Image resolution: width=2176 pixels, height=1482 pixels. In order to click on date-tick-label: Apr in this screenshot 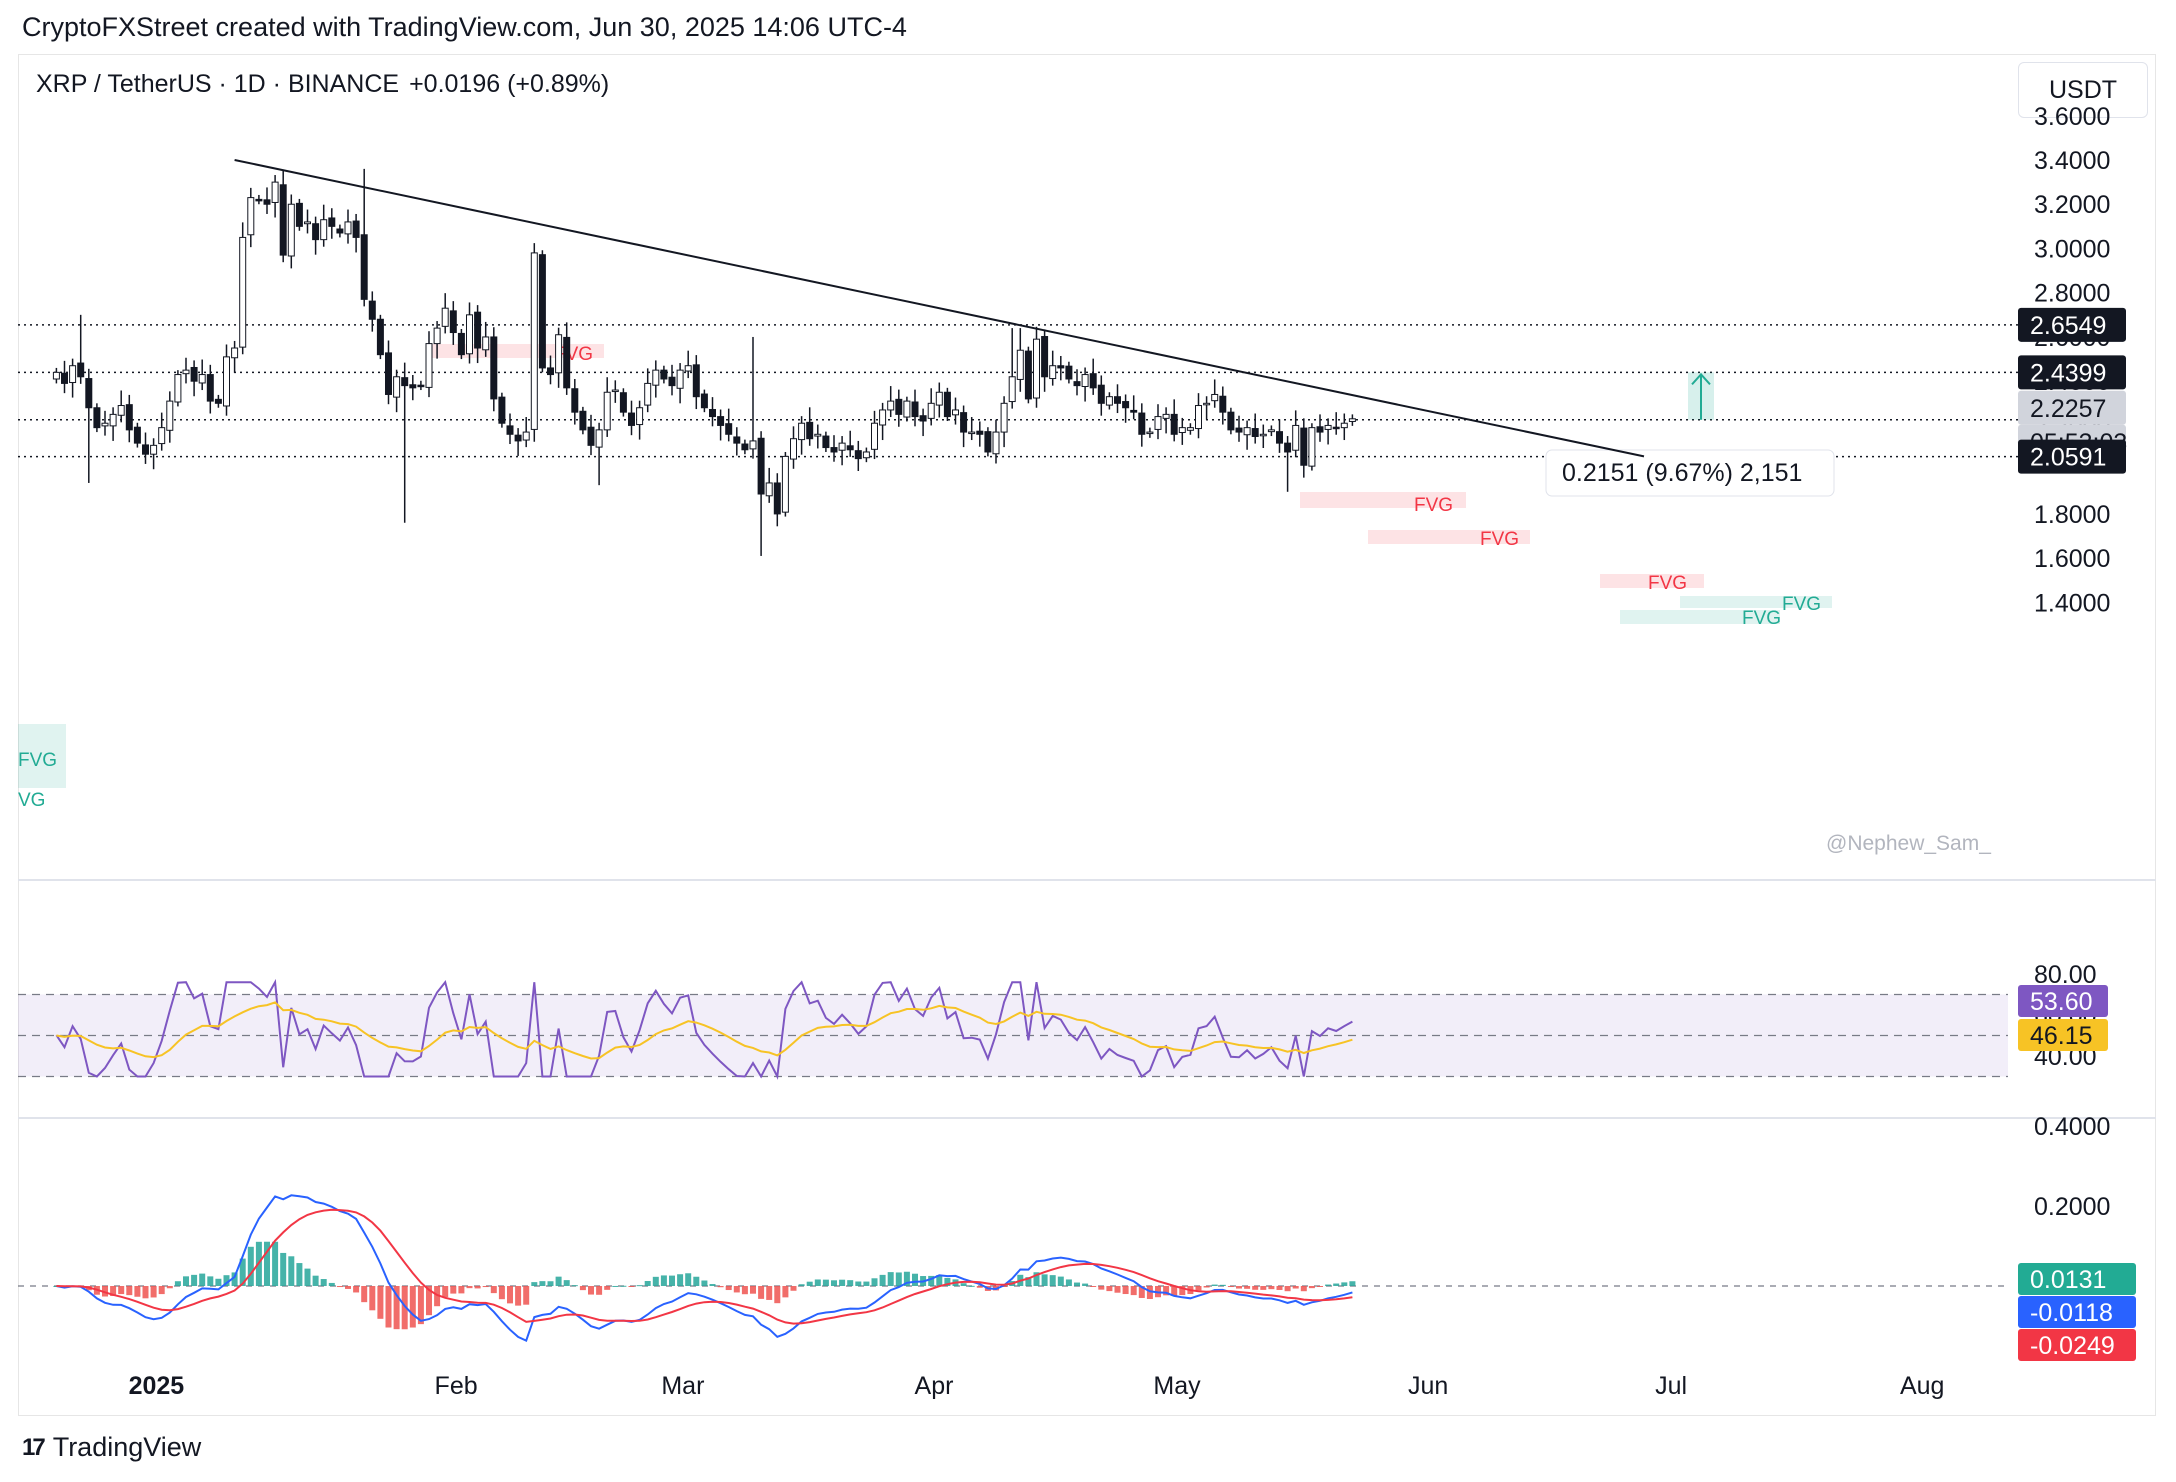, I will do `click(934, 1386)`.